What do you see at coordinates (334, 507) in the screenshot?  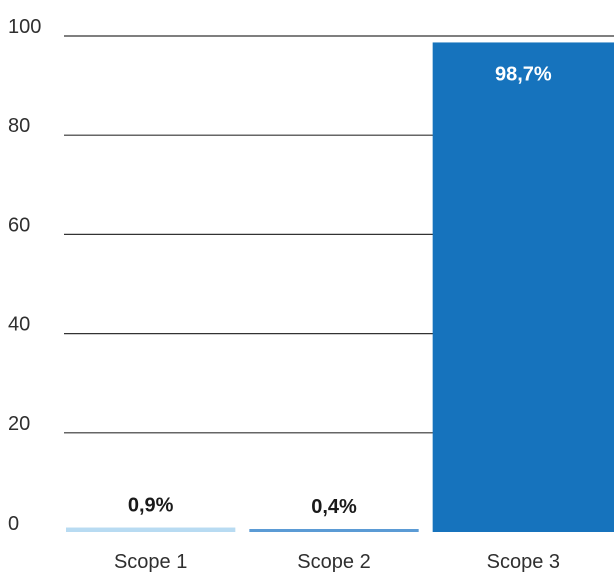 I see `value-label-scope-2: 0,4%` at bounding box center [334, 507].